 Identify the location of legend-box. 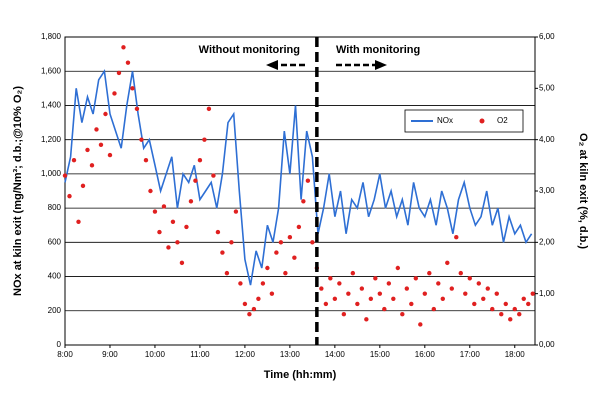
(464, 121).